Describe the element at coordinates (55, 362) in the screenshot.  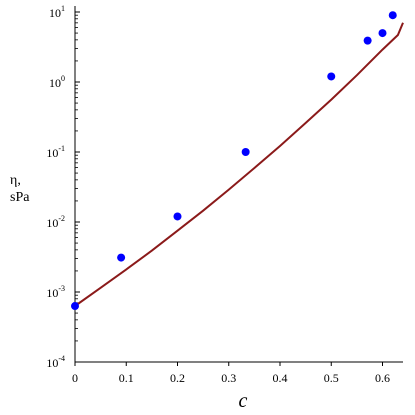
I see `y-tick-label: 10⁻⁴` at that location.